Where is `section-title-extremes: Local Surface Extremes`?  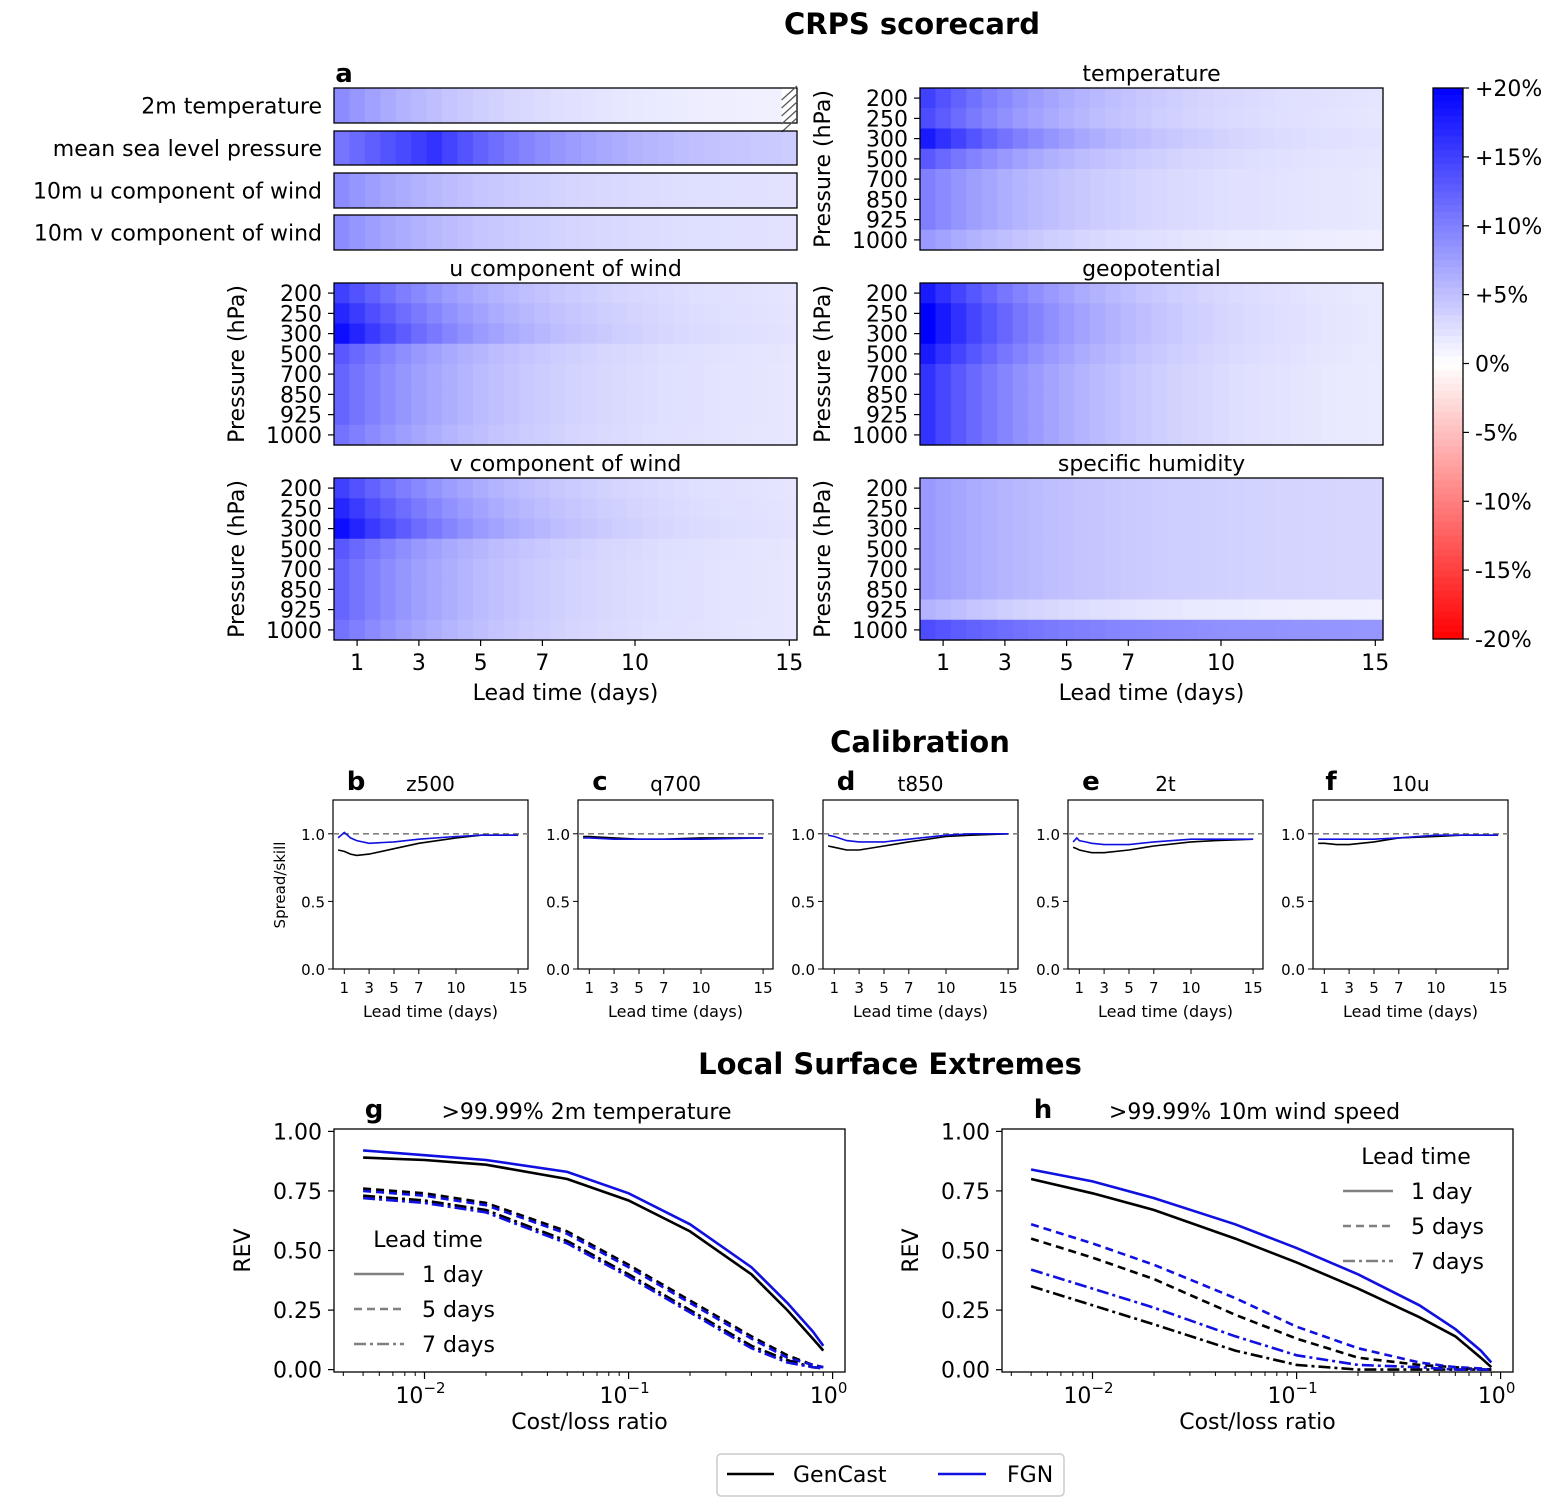
section-title-extremes: Local Surface Extremes is located at coordinates (890, 1064).